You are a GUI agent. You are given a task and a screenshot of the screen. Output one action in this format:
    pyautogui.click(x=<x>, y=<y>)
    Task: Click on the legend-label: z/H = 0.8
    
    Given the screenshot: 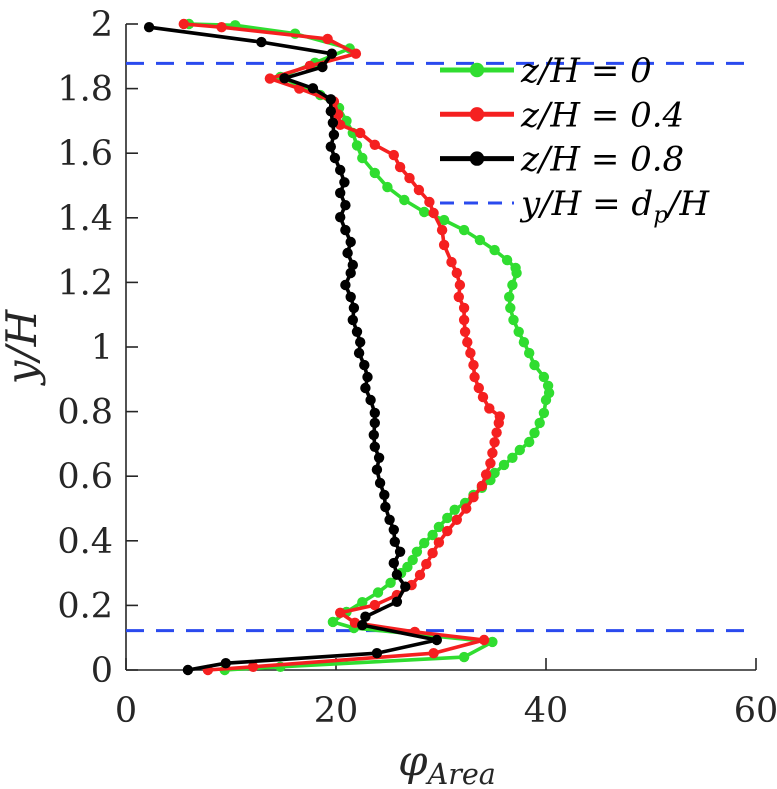 What is the action you would take?
    pyautogui.click(x=602, y=160)
    